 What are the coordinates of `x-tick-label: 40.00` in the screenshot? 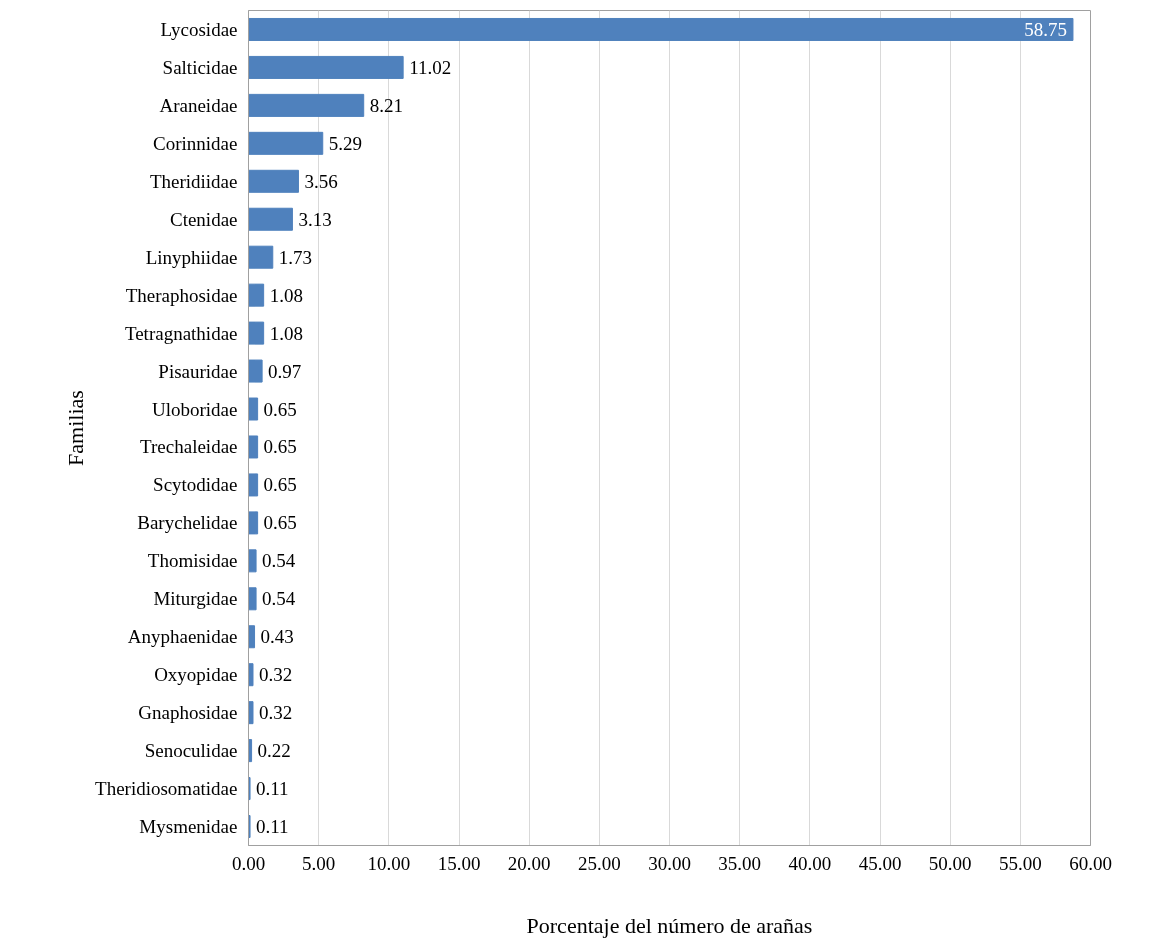 It's located at (810, 863).